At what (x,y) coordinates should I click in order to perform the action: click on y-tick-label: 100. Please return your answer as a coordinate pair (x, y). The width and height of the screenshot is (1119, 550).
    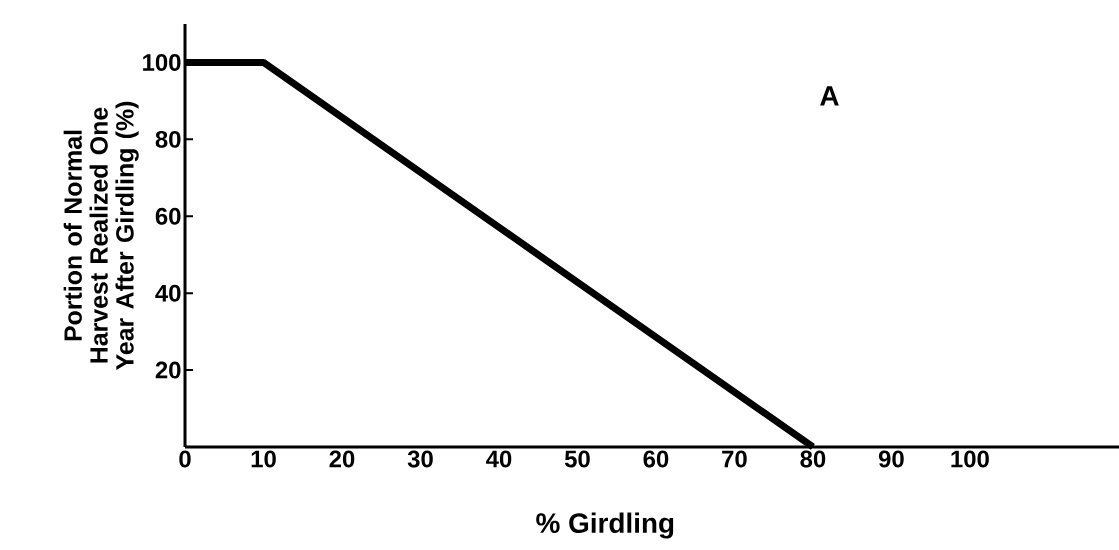
    Looking at the image, I should click on (162, 62).